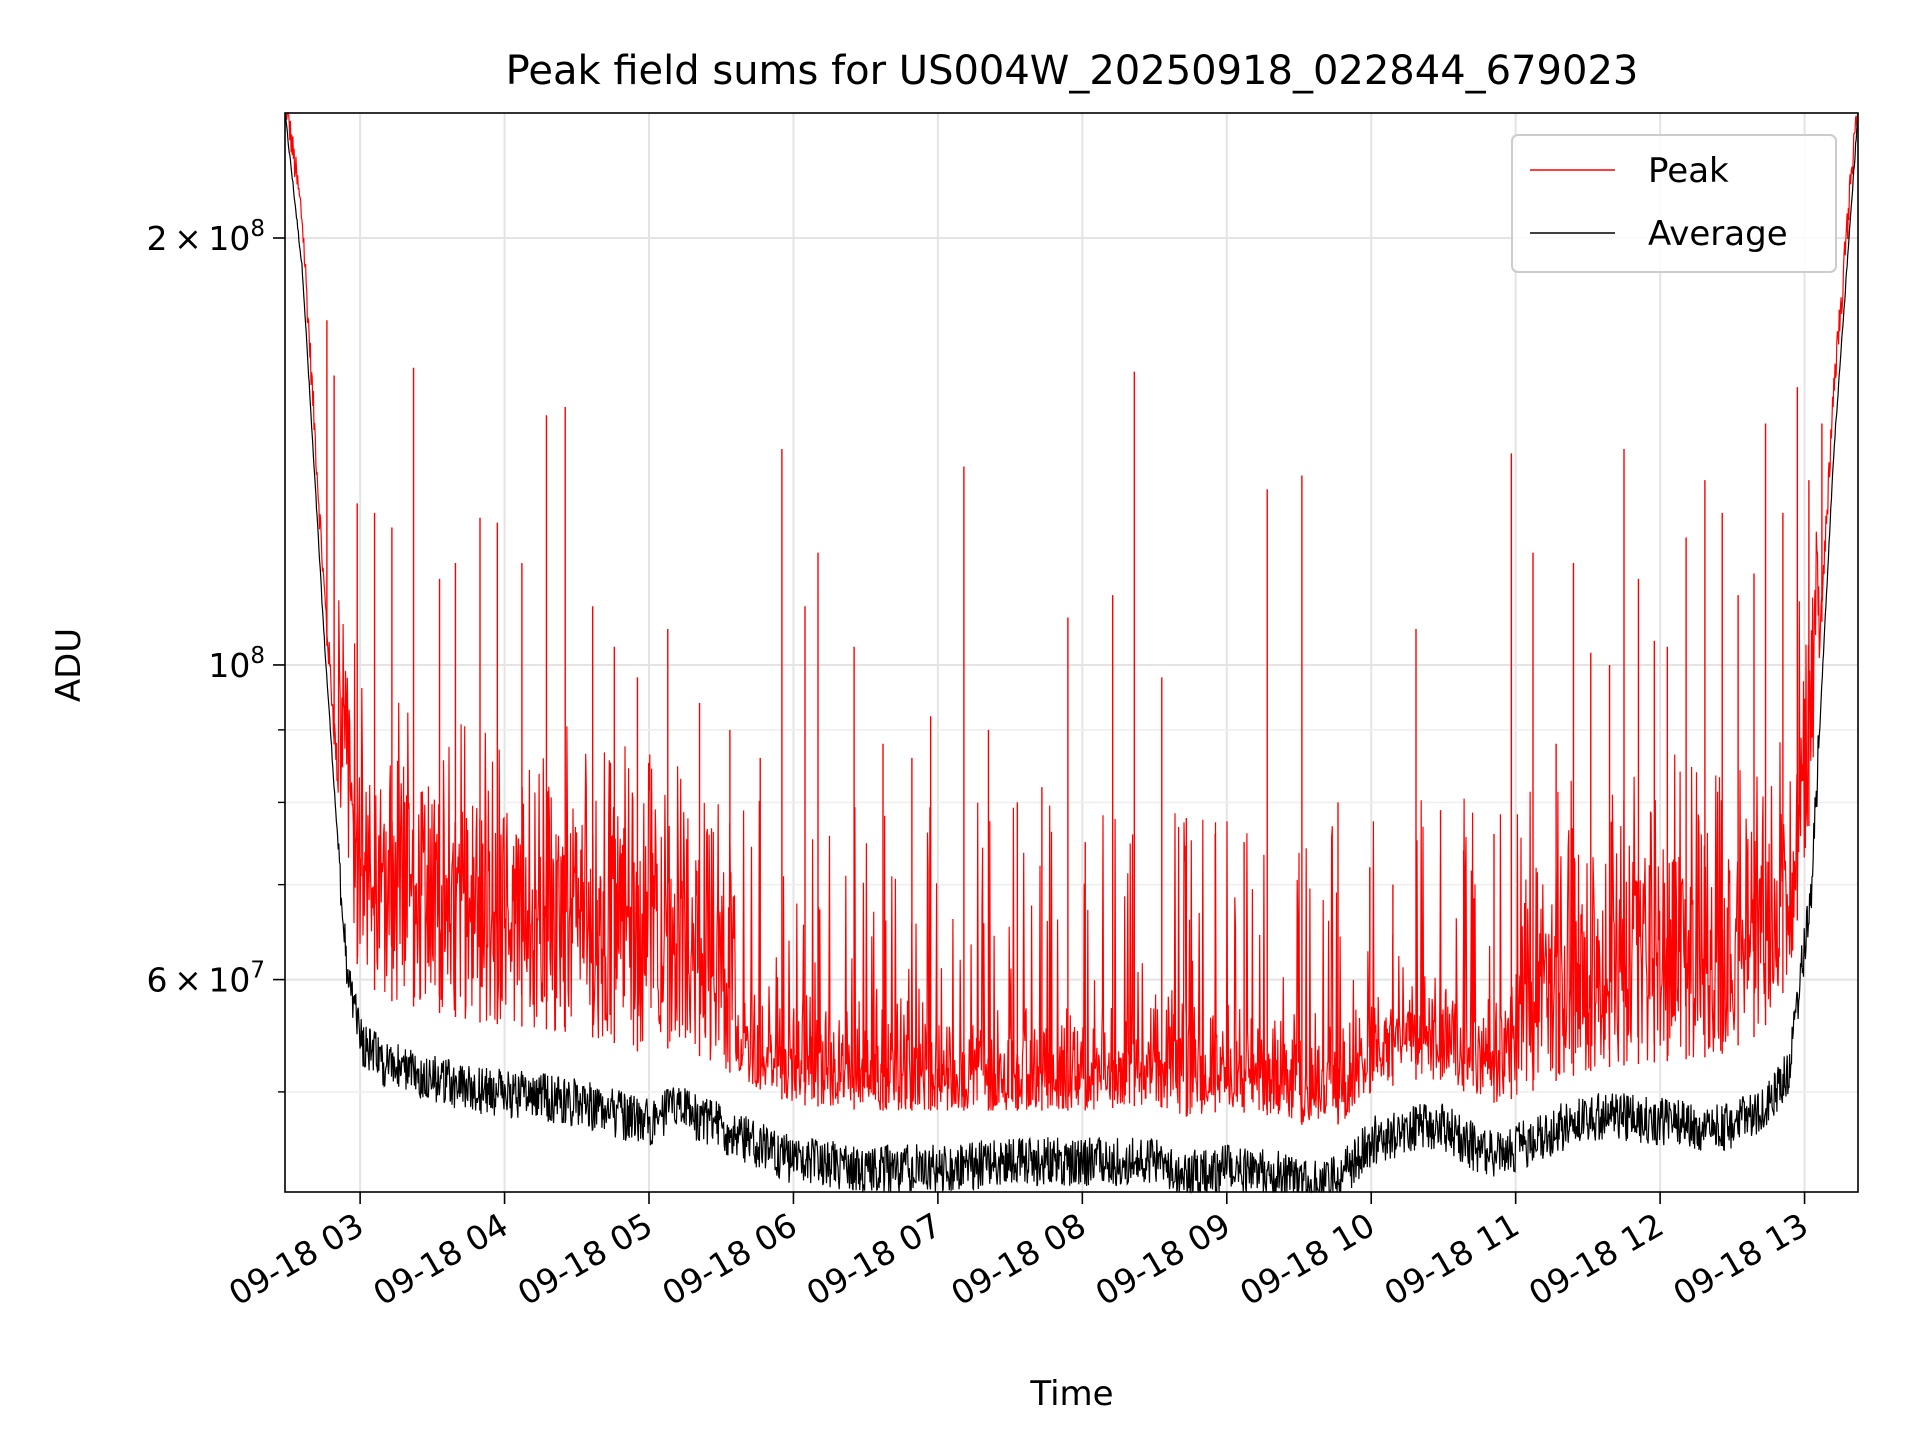 The image size is (1920, 1440). Describe the element at coordinates (1688, 171) in the screenshot. I see `legend-label-peak: Peak` at that location.